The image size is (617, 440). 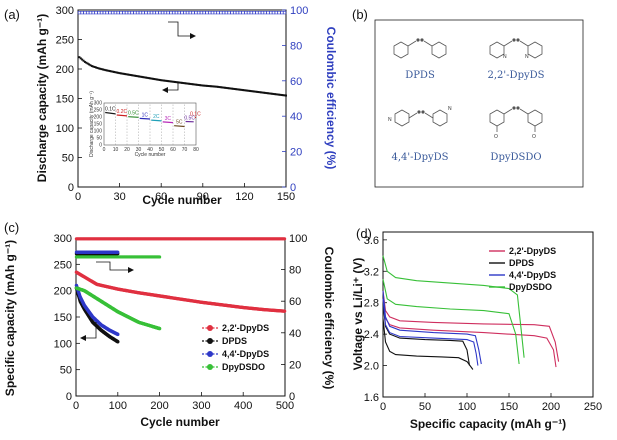 I want to click on molecule-44dpyds-n1: N, so click(x=390, y=120).